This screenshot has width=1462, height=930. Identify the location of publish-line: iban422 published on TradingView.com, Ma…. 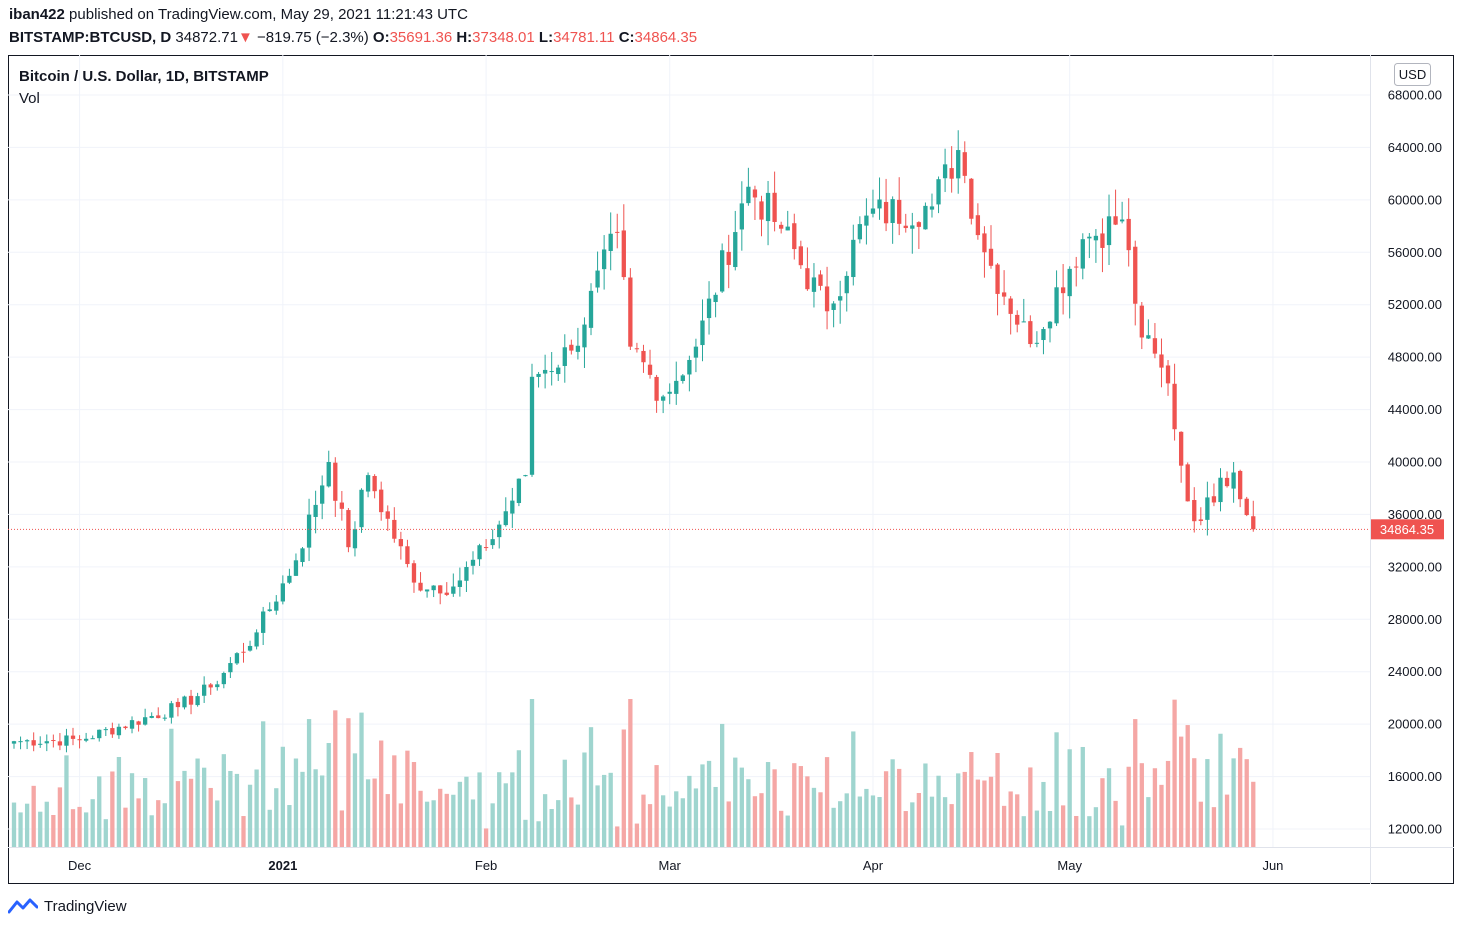
(238, 14).